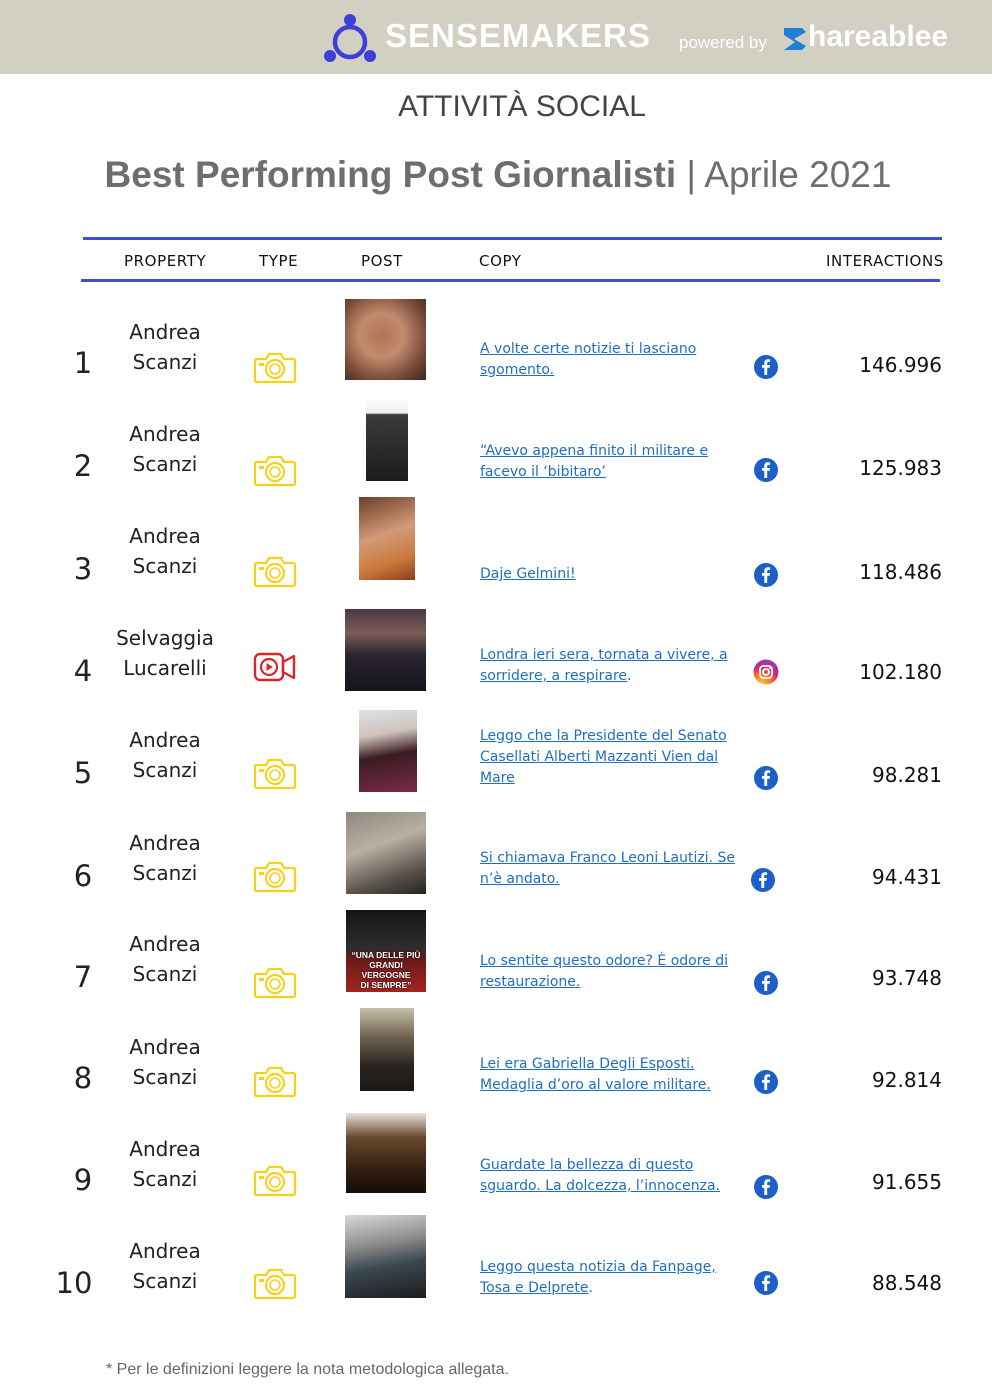 Image resolution: width=992 pixels, height=1388 pixels. What do you see at coordinates (165, 638) in the screenshot?
I see `property-first-name: Selvaggia` at bounding box center [165, 638].